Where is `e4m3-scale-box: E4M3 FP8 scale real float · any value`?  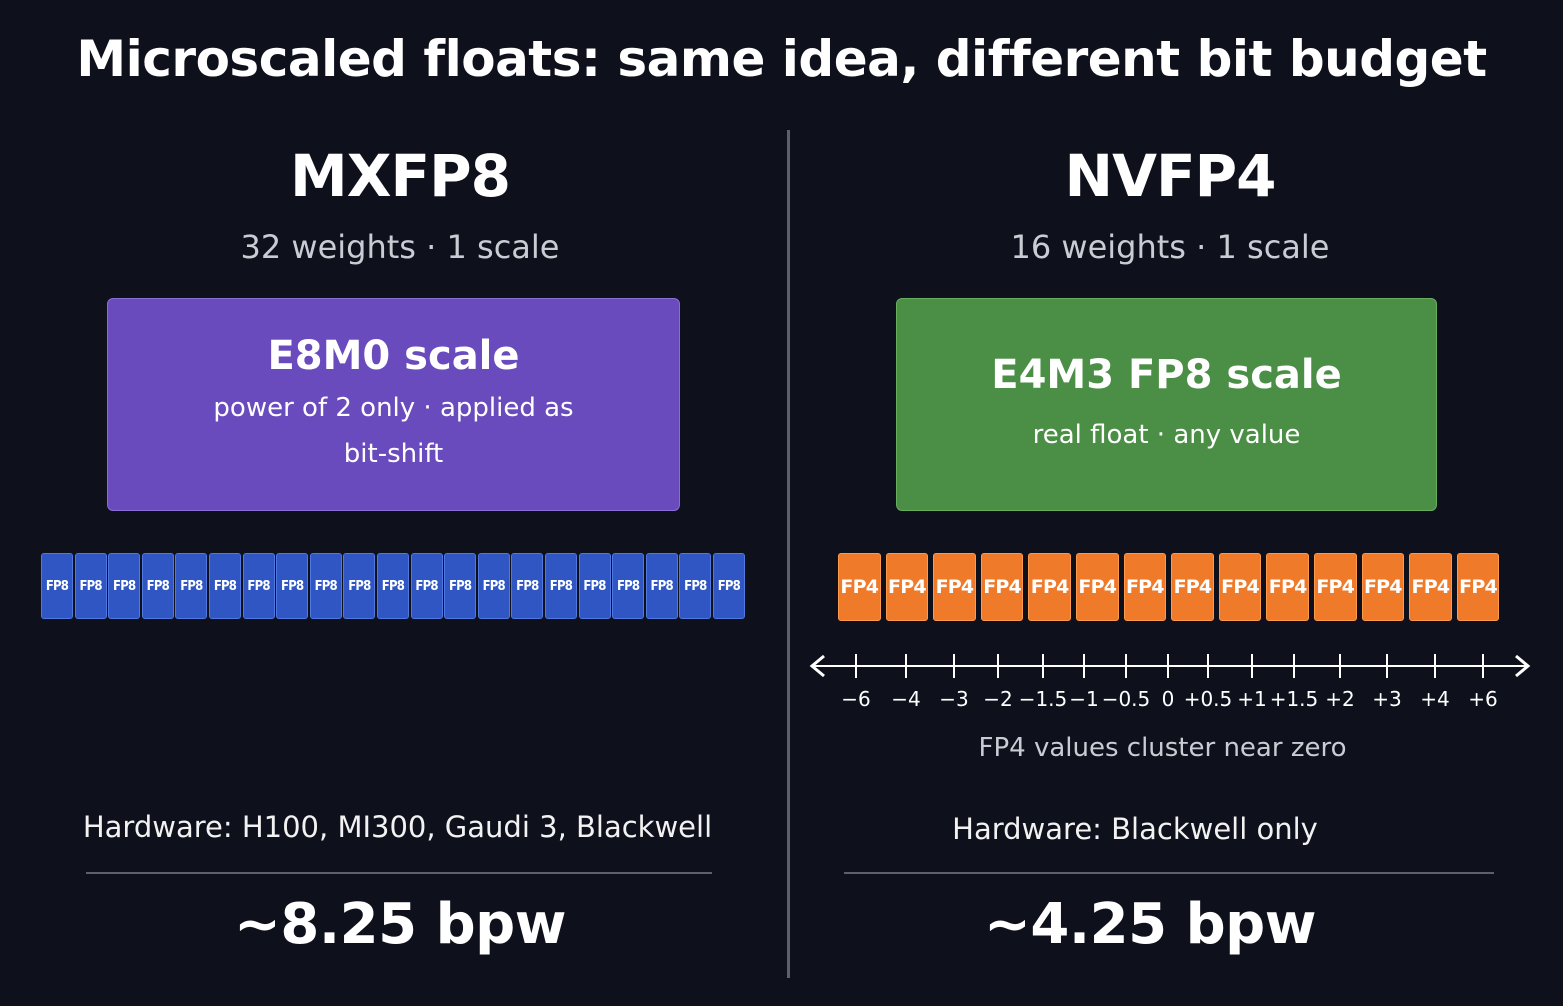 e4m3-scale-box: E4M3 FP8 scale real float · any value is located at coordinates (1166, 404).